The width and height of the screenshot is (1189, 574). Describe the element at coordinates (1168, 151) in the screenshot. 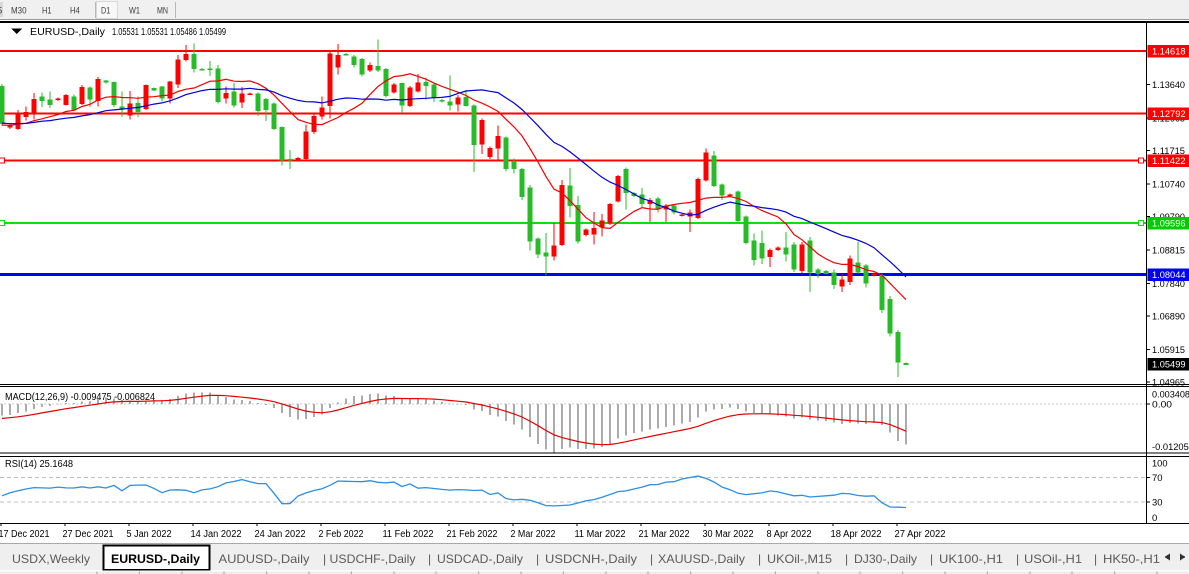

I see `svg-text: 1.11715` at that location.